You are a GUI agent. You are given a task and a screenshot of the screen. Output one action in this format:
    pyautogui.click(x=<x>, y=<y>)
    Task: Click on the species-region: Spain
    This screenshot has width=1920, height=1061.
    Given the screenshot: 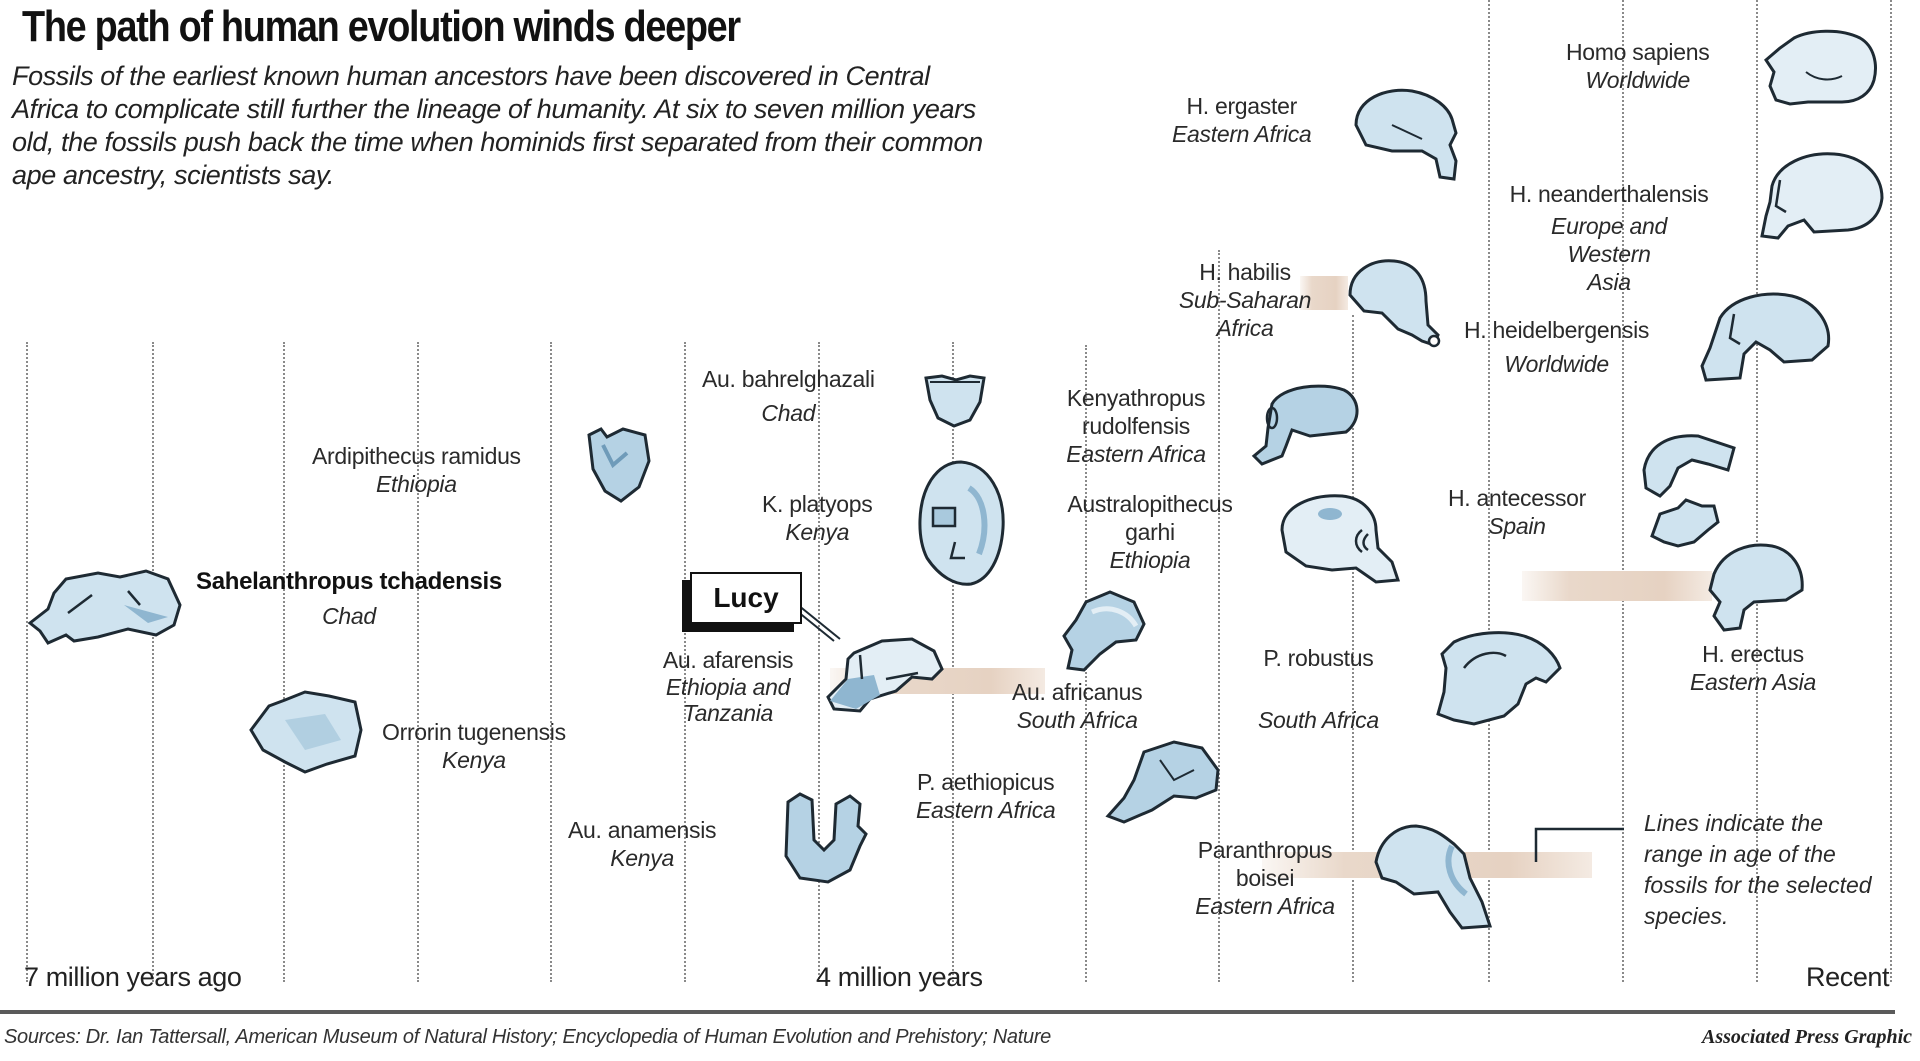 What is the action you would take?
    pyautogui.click(x=1517, y=526)
    